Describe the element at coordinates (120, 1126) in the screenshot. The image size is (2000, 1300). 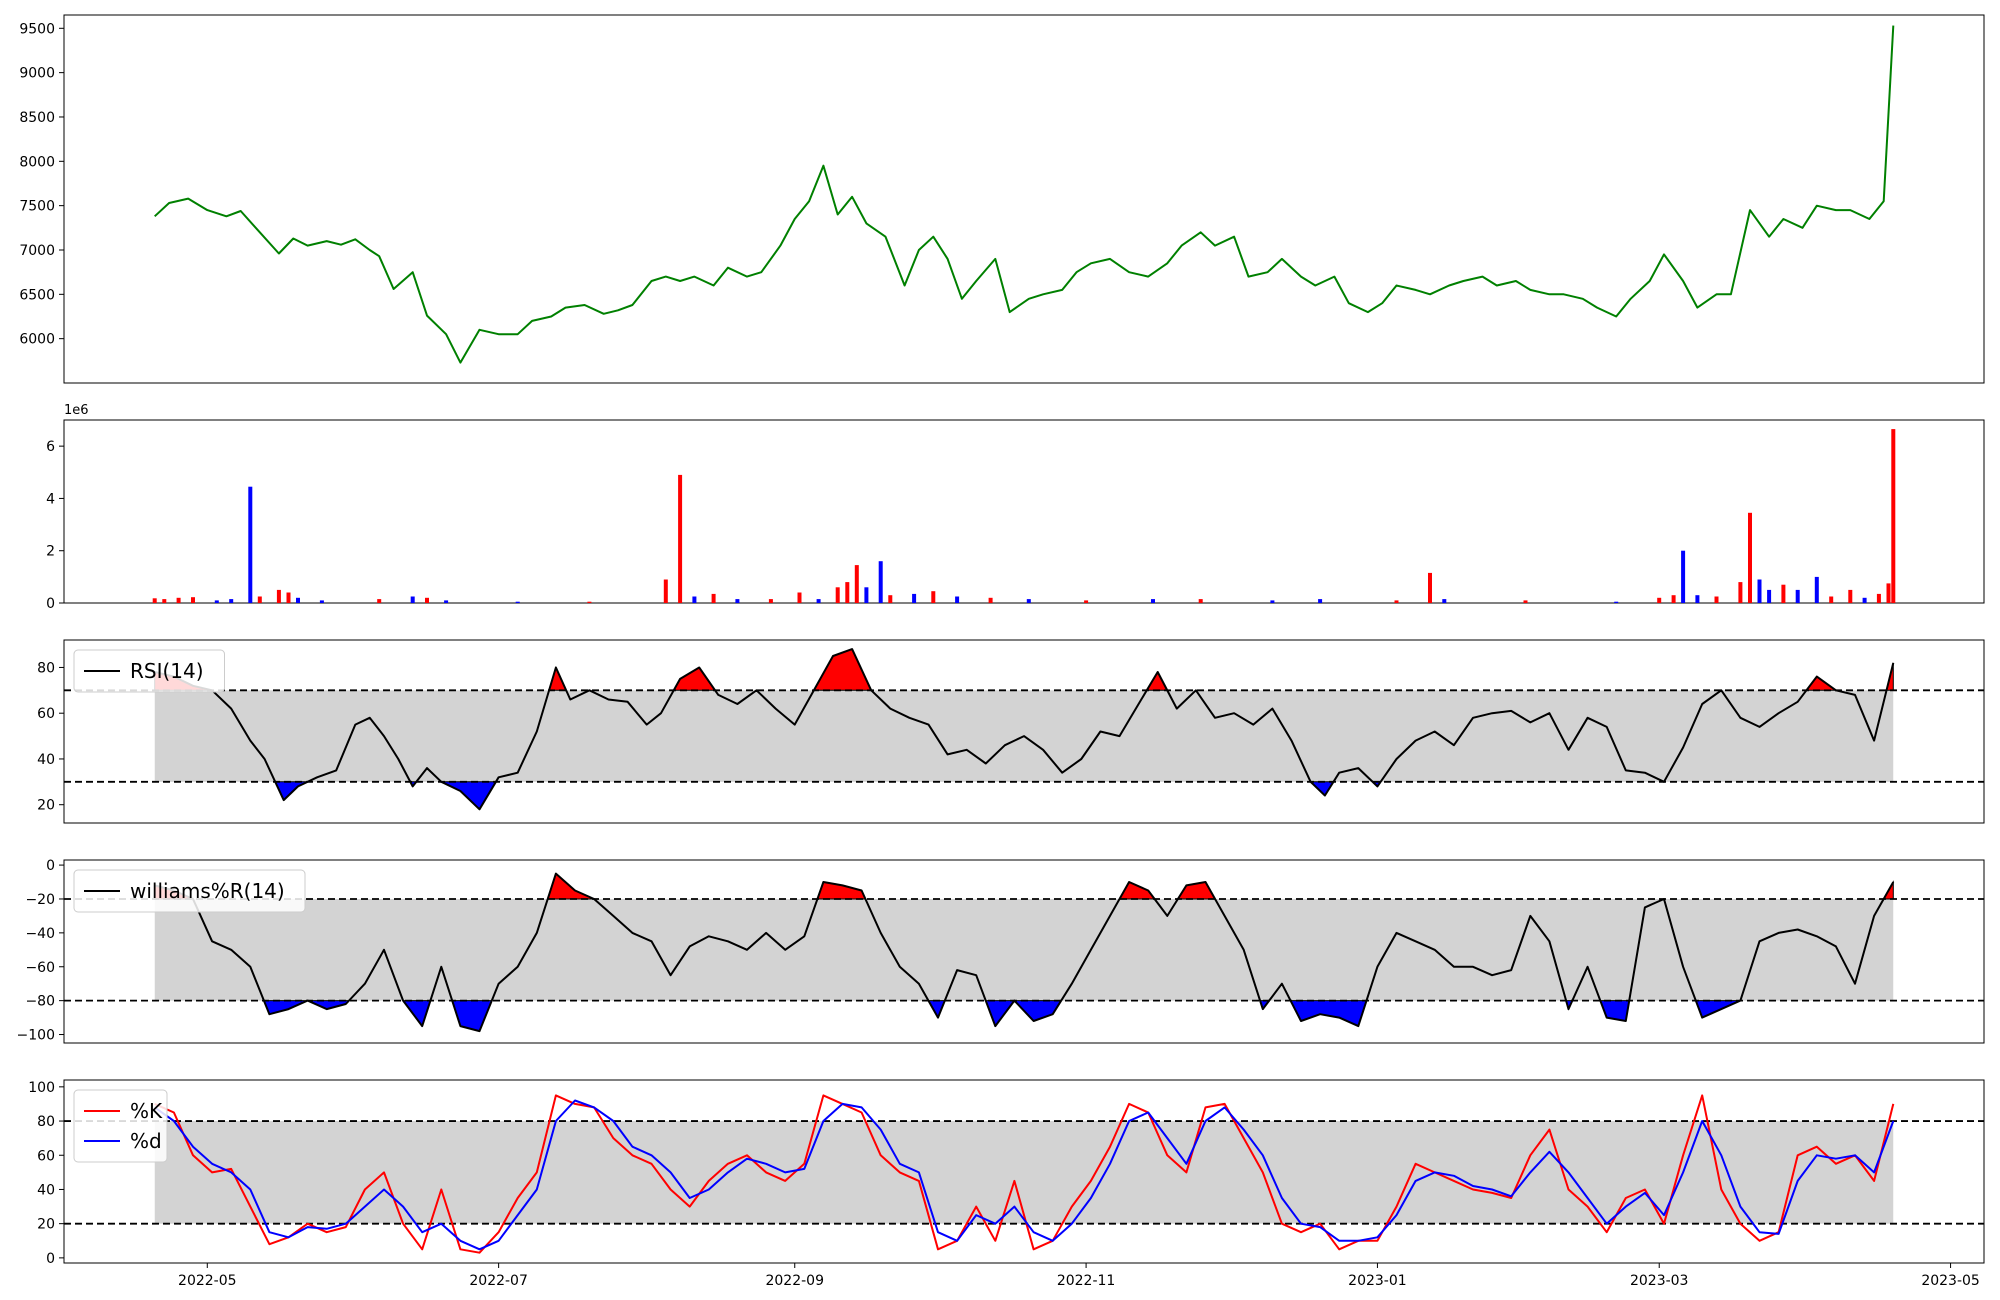
I see `stochastic-legend` at that location.